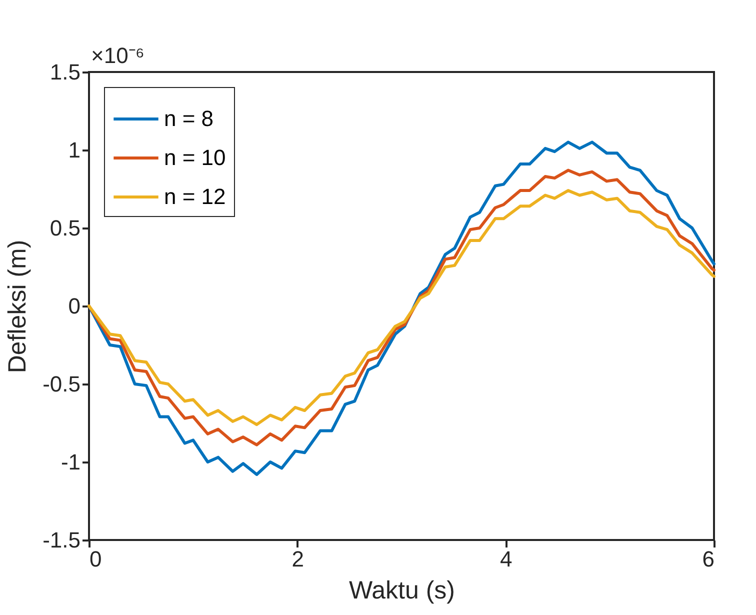 The width and height of the screenshot is (756, 615). Describe the element at coordinates (96, 559) in the screenshot. I see `x-tick-label: 0` at that location.